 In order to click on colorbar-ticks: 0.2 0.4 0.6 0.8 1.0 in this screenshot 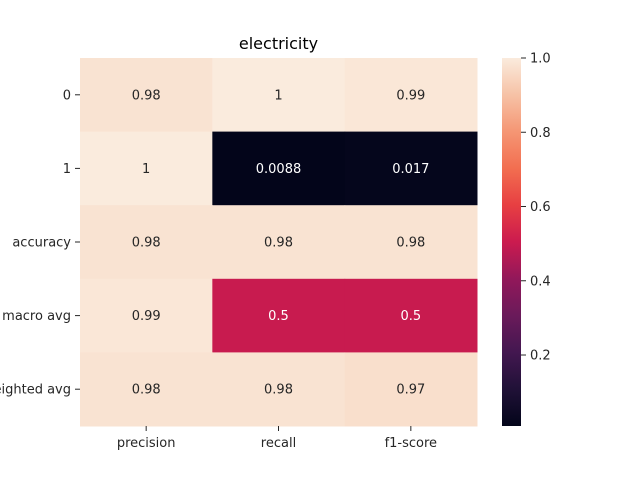, I will do `click(536, 208)`.